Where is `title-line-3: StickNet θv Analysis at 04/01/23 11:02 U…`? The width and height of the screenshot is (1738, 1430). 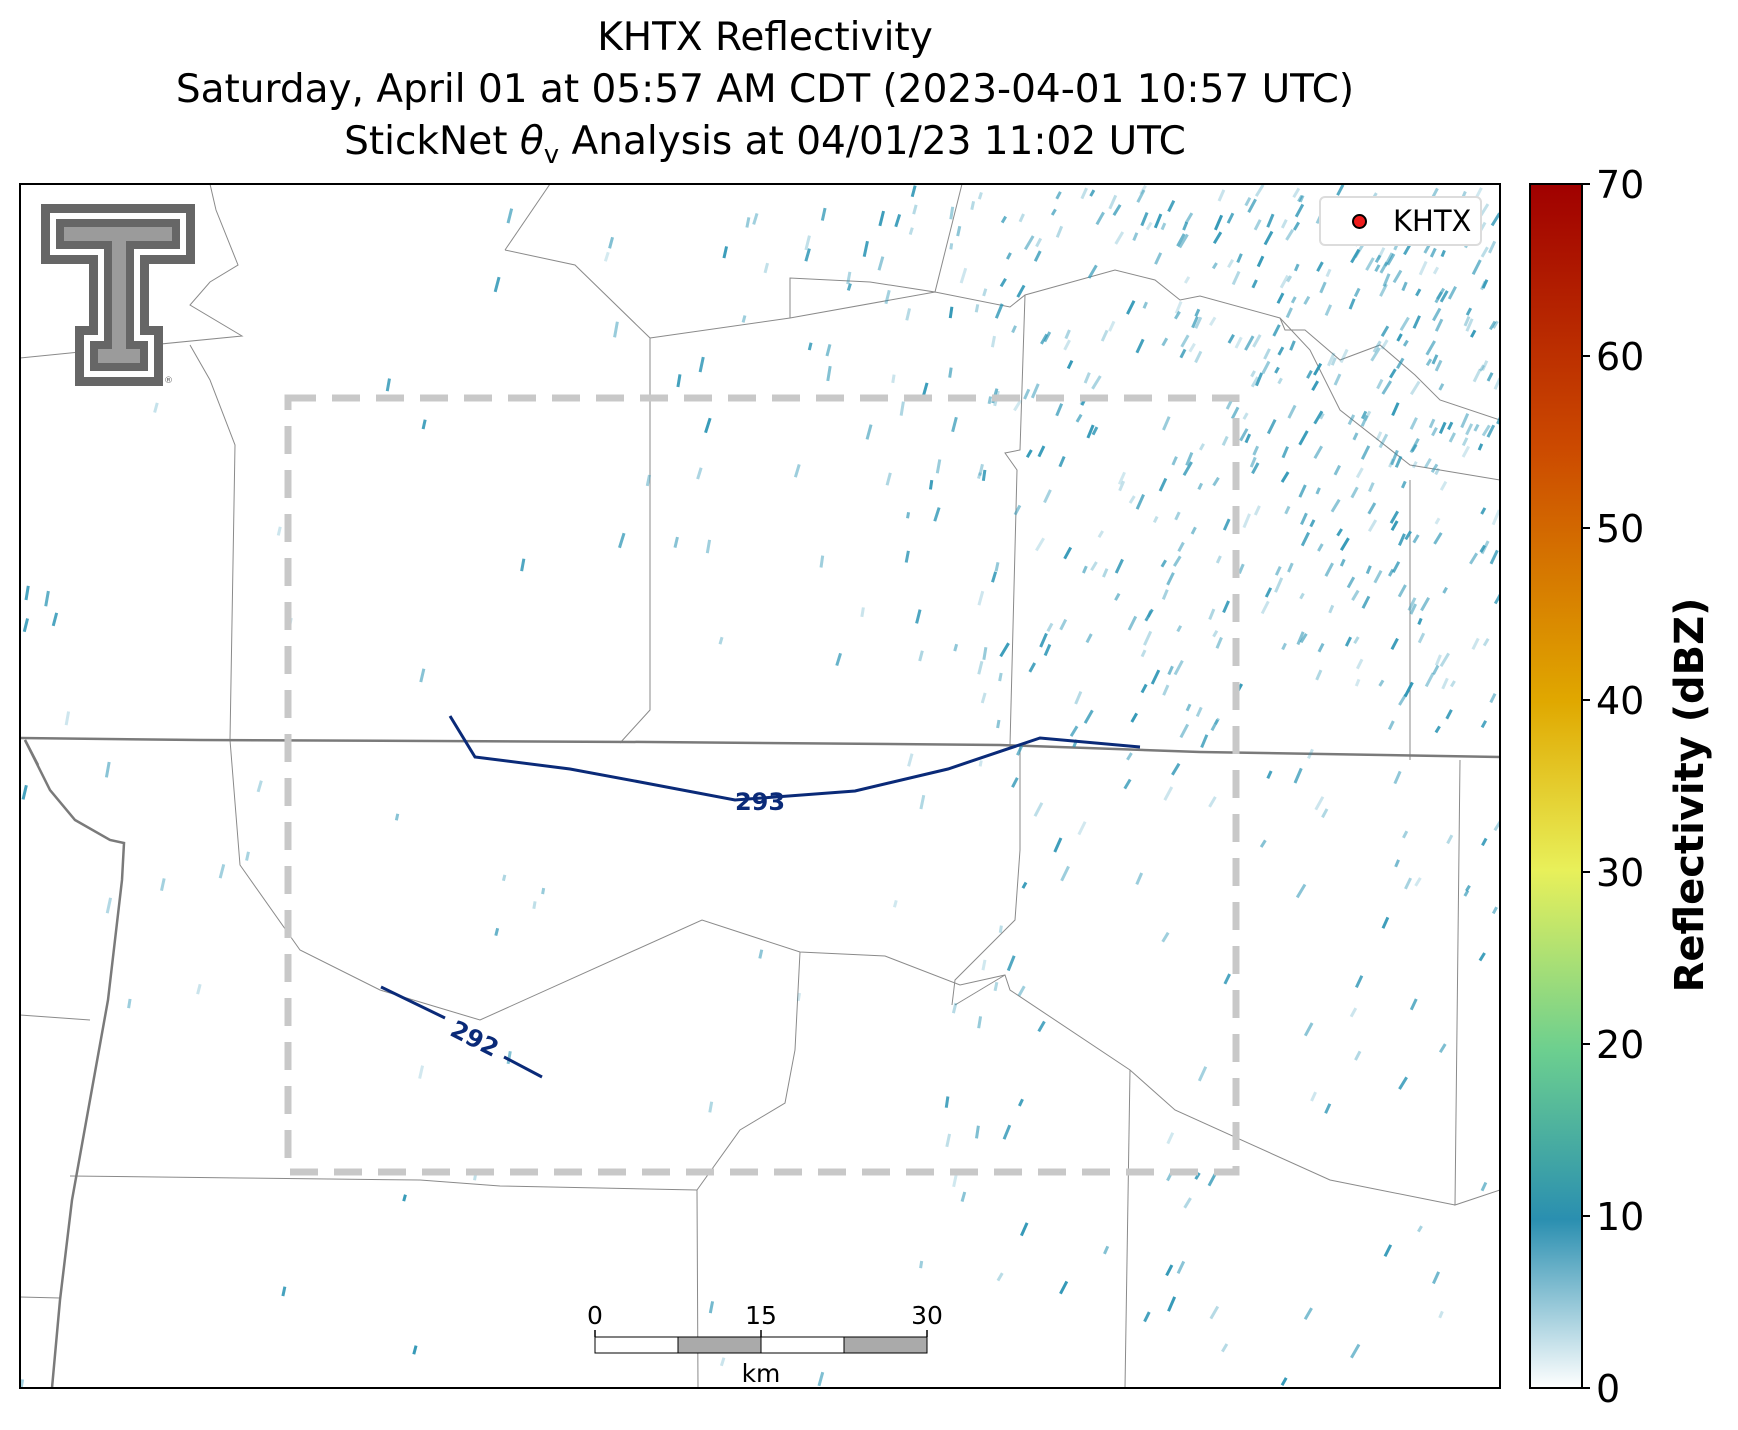 title-line-3: StickNet θv Analysis at 04/01/23 11:02 U… is located at coordinates (765, 144).